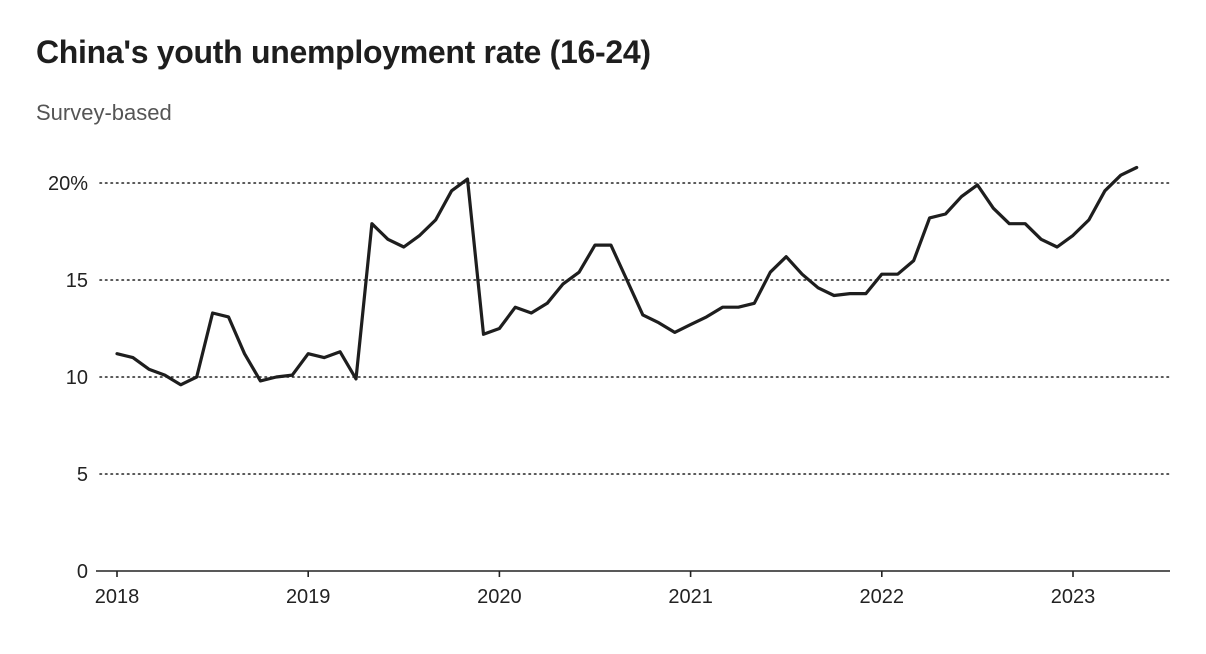 This screenshot has height=654, width=1206. I want to click on y-tick-label: 10, so click(77, 378).